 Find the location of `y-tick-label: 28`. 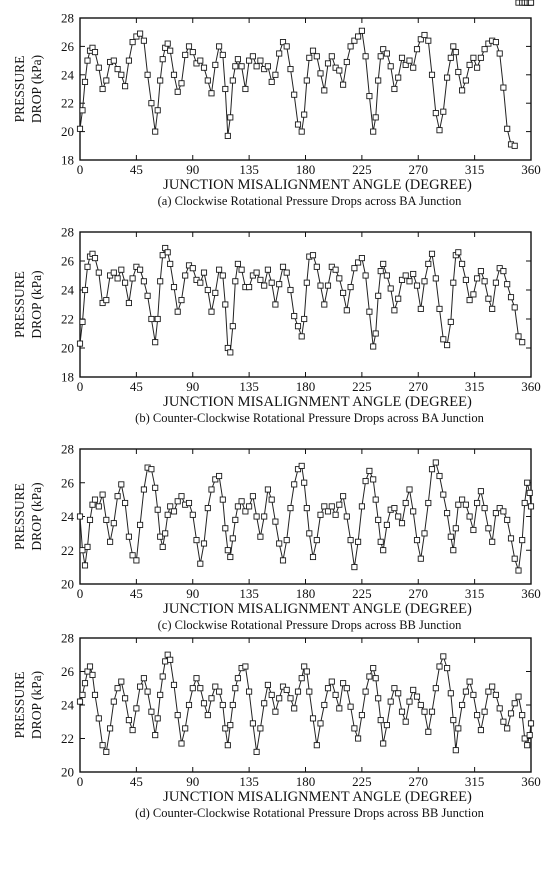

y-tick-label: 28 is located at coordinates (67, 18).